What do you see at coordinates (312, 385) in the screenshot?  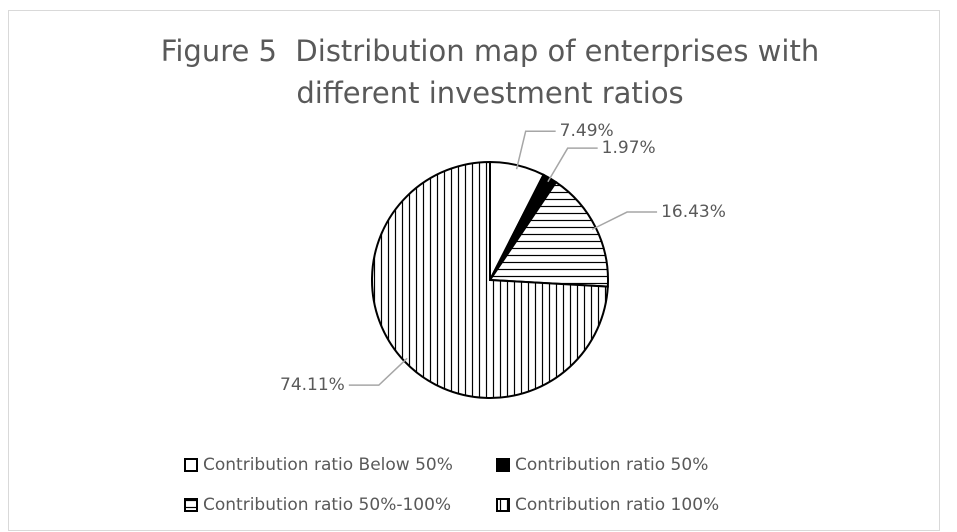 I see `data-label: 74.11%` at bounding box center [312, 385].